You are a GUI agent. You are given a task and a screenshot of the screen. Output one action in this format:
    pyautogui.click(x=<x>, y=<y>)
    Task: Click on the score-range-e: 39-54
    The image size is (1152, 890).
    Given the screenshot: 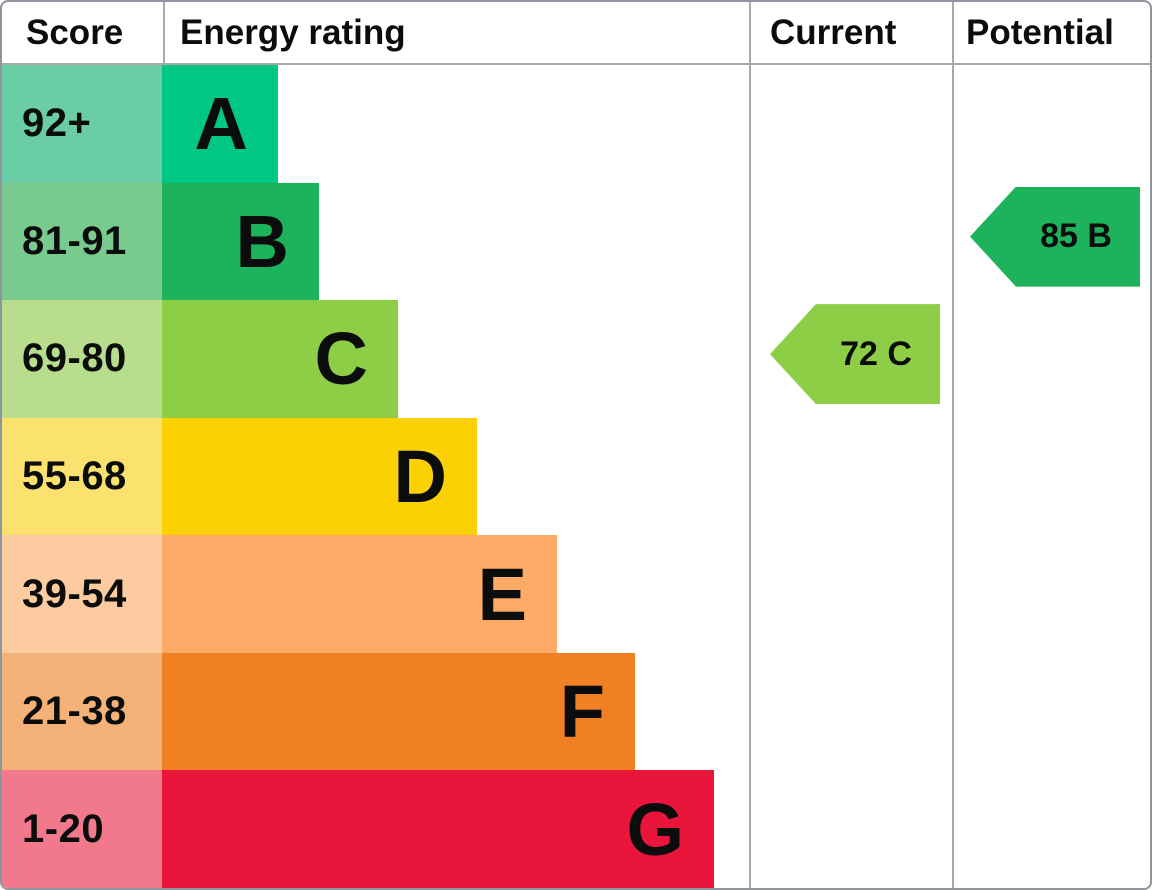 What is the action you would take?
    pyautogui.click(x=82, y=594)
    